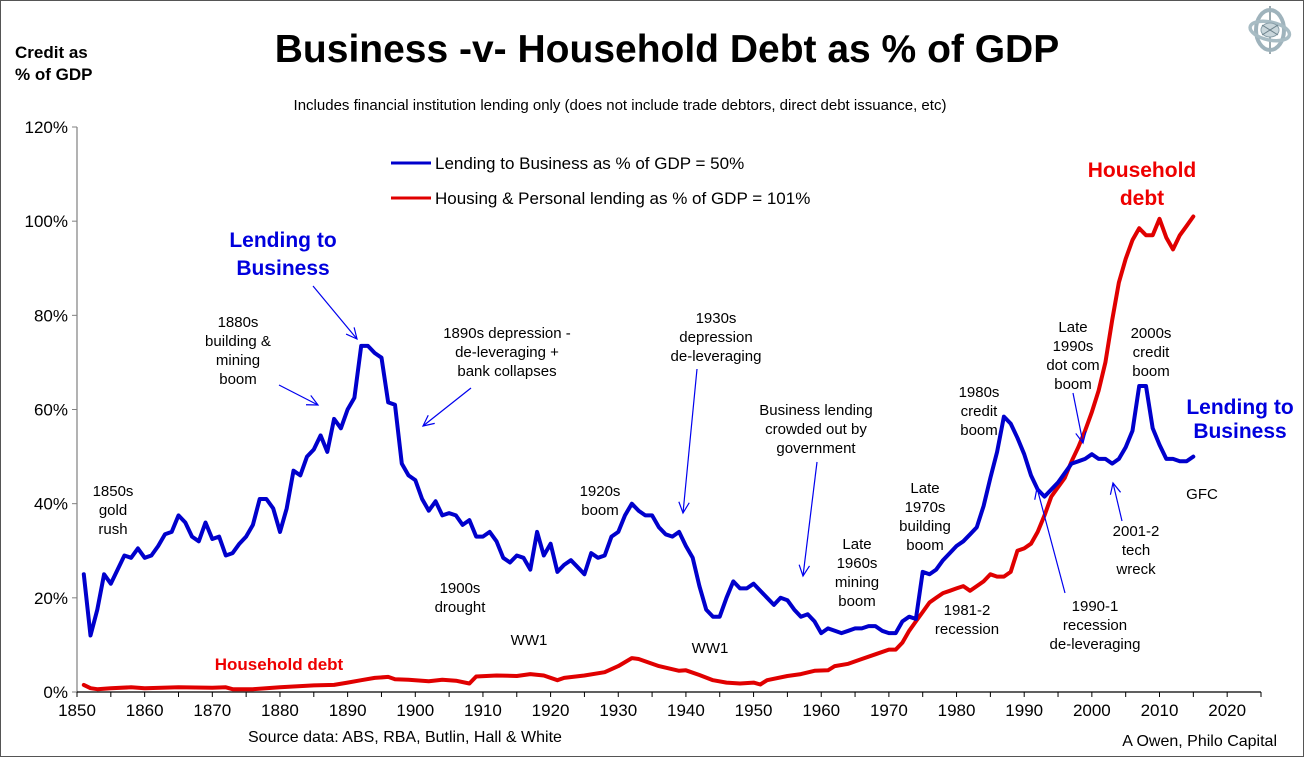 This screenshot has width=1304, height=757. Describe the element at coordinates (967, 620) in the screenshot. I see `annotation-1981-recession: 1981-2 recession` at that location.